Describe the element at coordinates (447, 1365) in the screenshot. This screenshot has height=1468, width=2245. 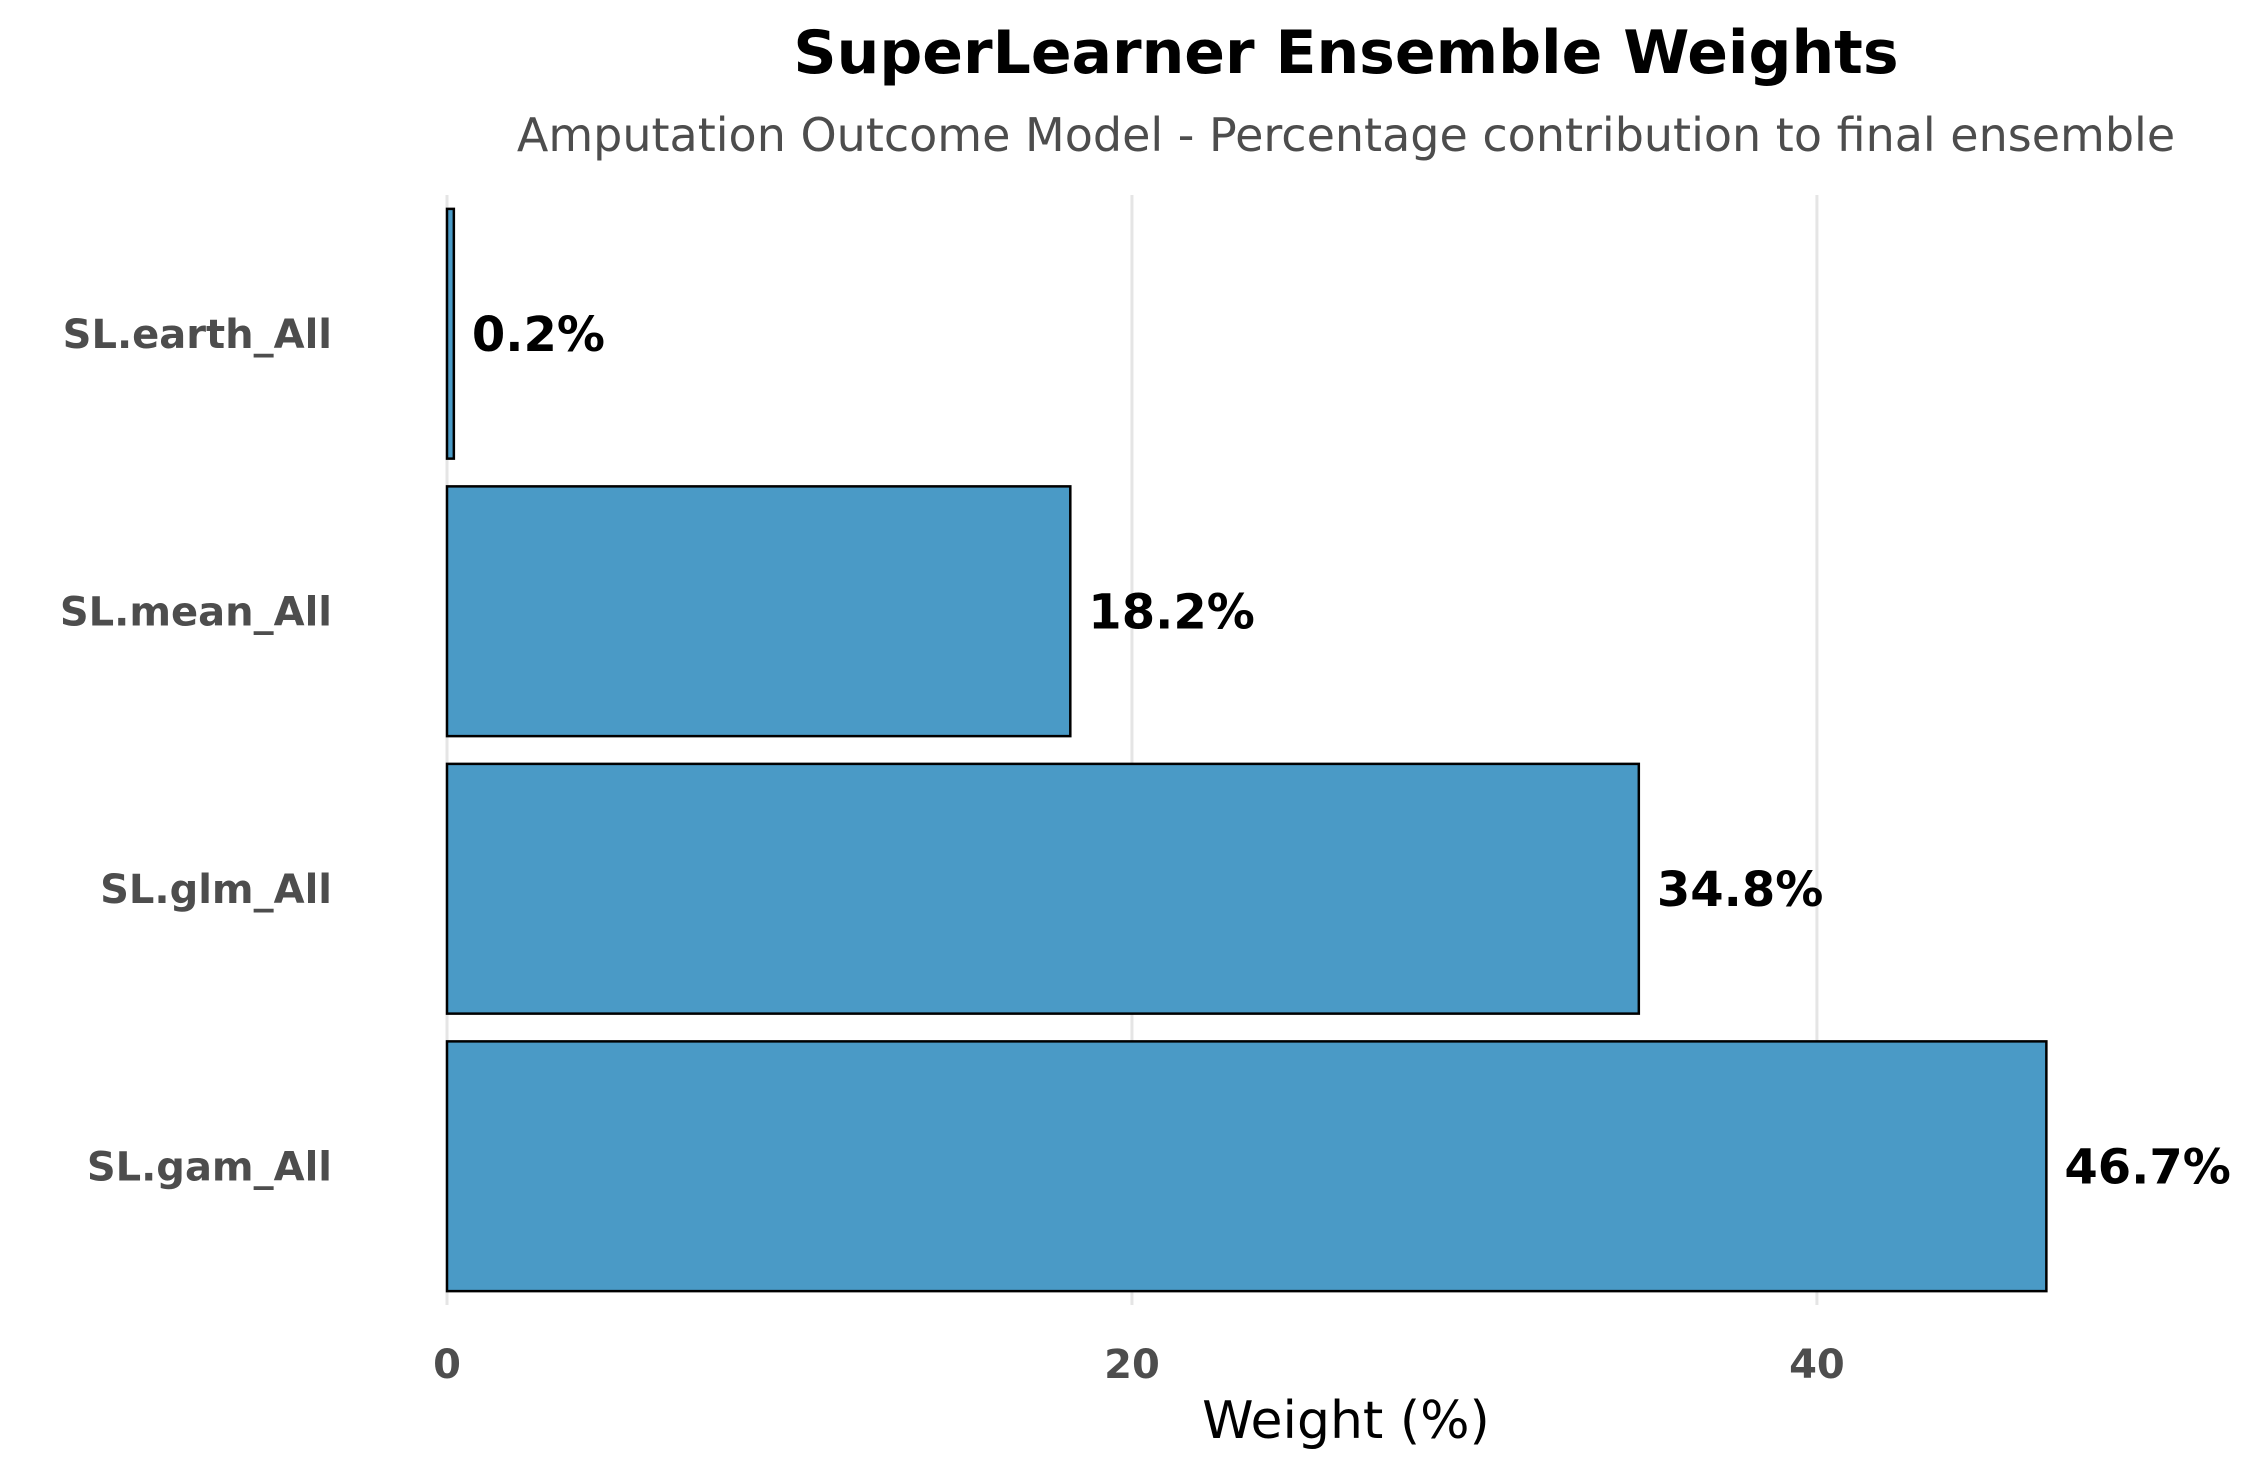
I see `x-tick-label-0: 0` at that location.